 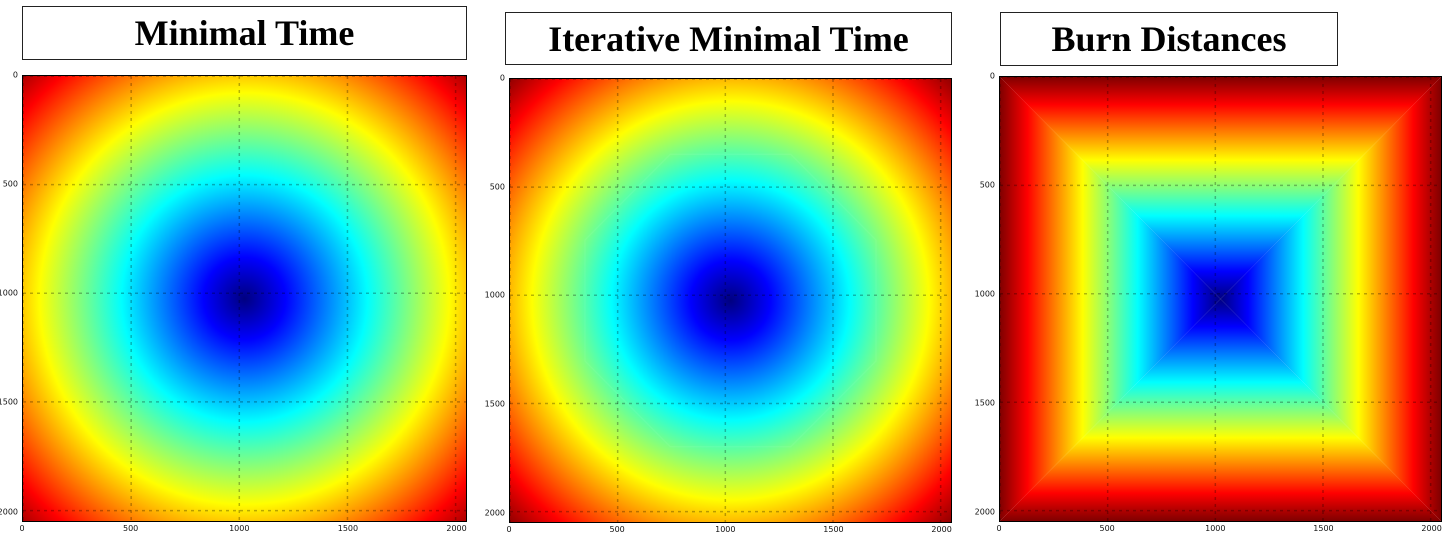 What do you see at coordinates (244, 33) in the screenshot?
I see `panel-title: Minimal Time` at bounding box center [244, 33].